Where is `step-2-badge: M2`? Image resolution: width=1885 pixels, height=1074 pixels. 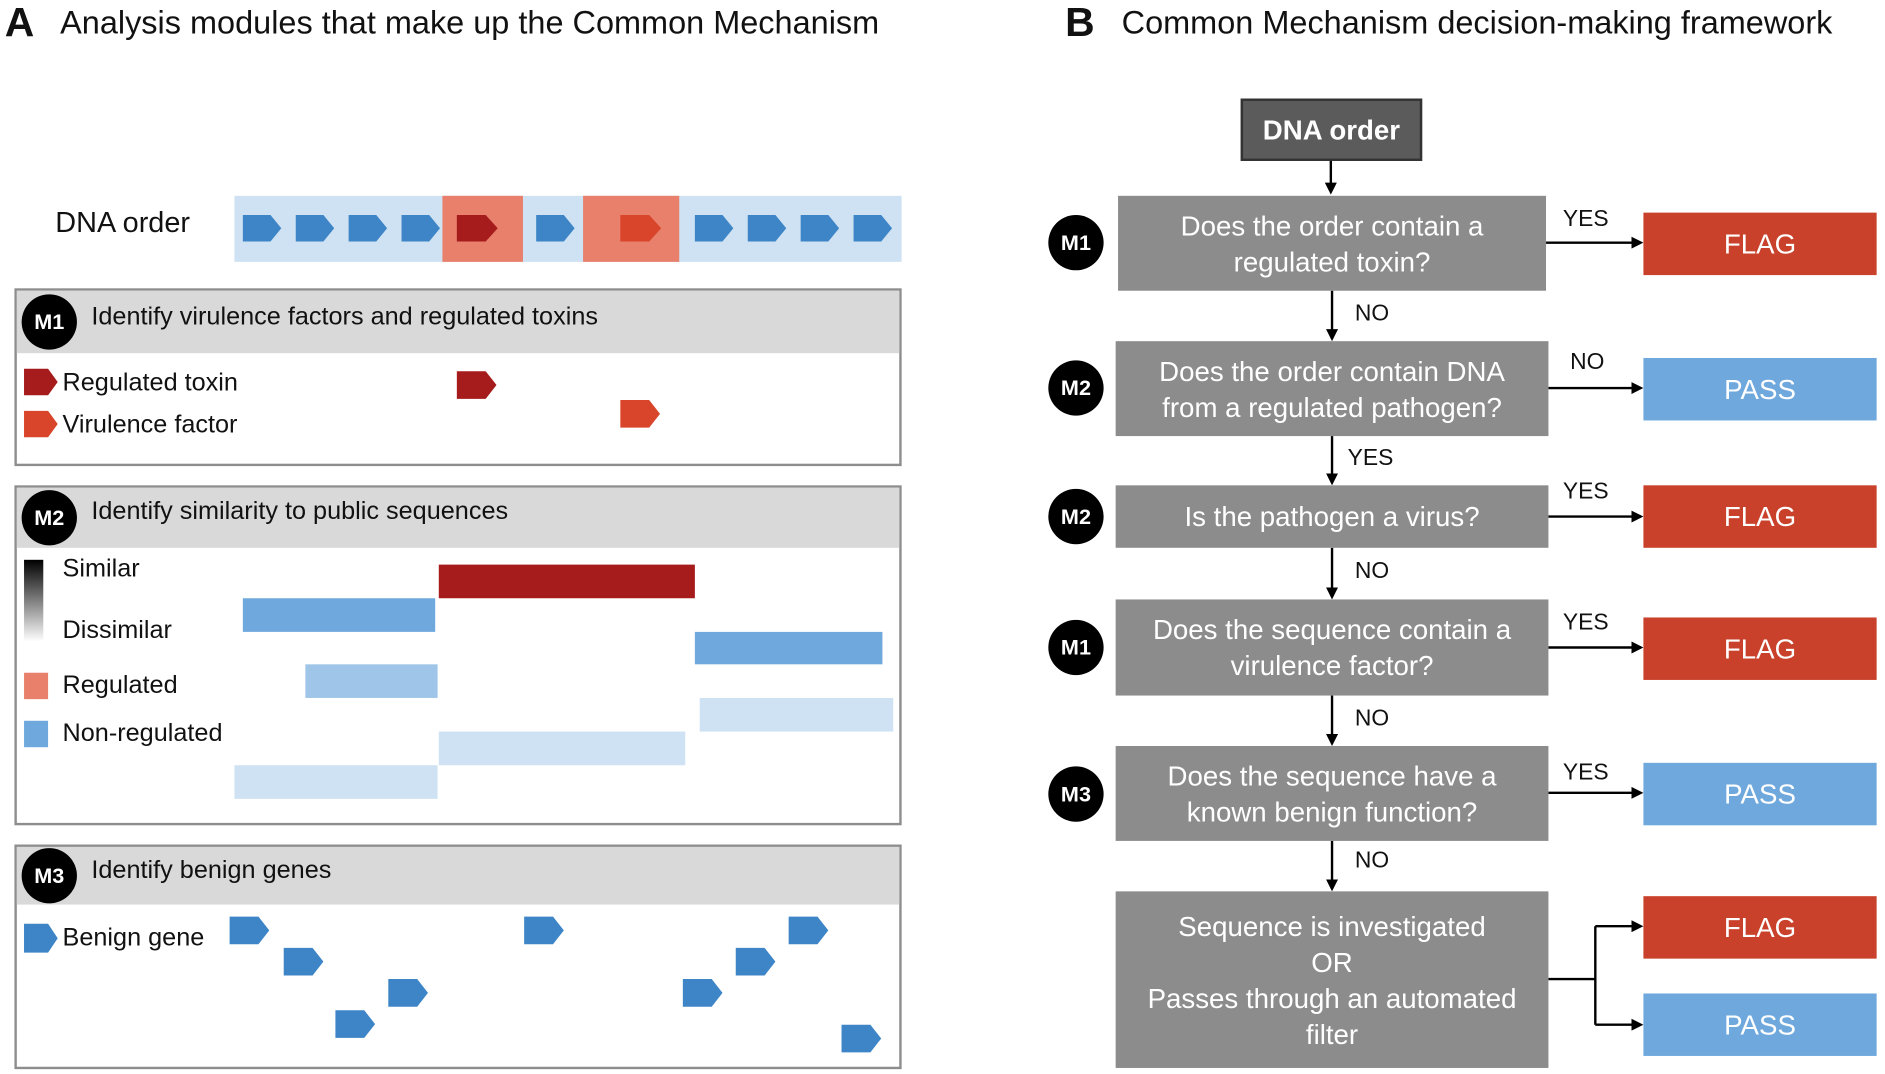
step-2-badge: M2 is located at coordinates (1076, 388).